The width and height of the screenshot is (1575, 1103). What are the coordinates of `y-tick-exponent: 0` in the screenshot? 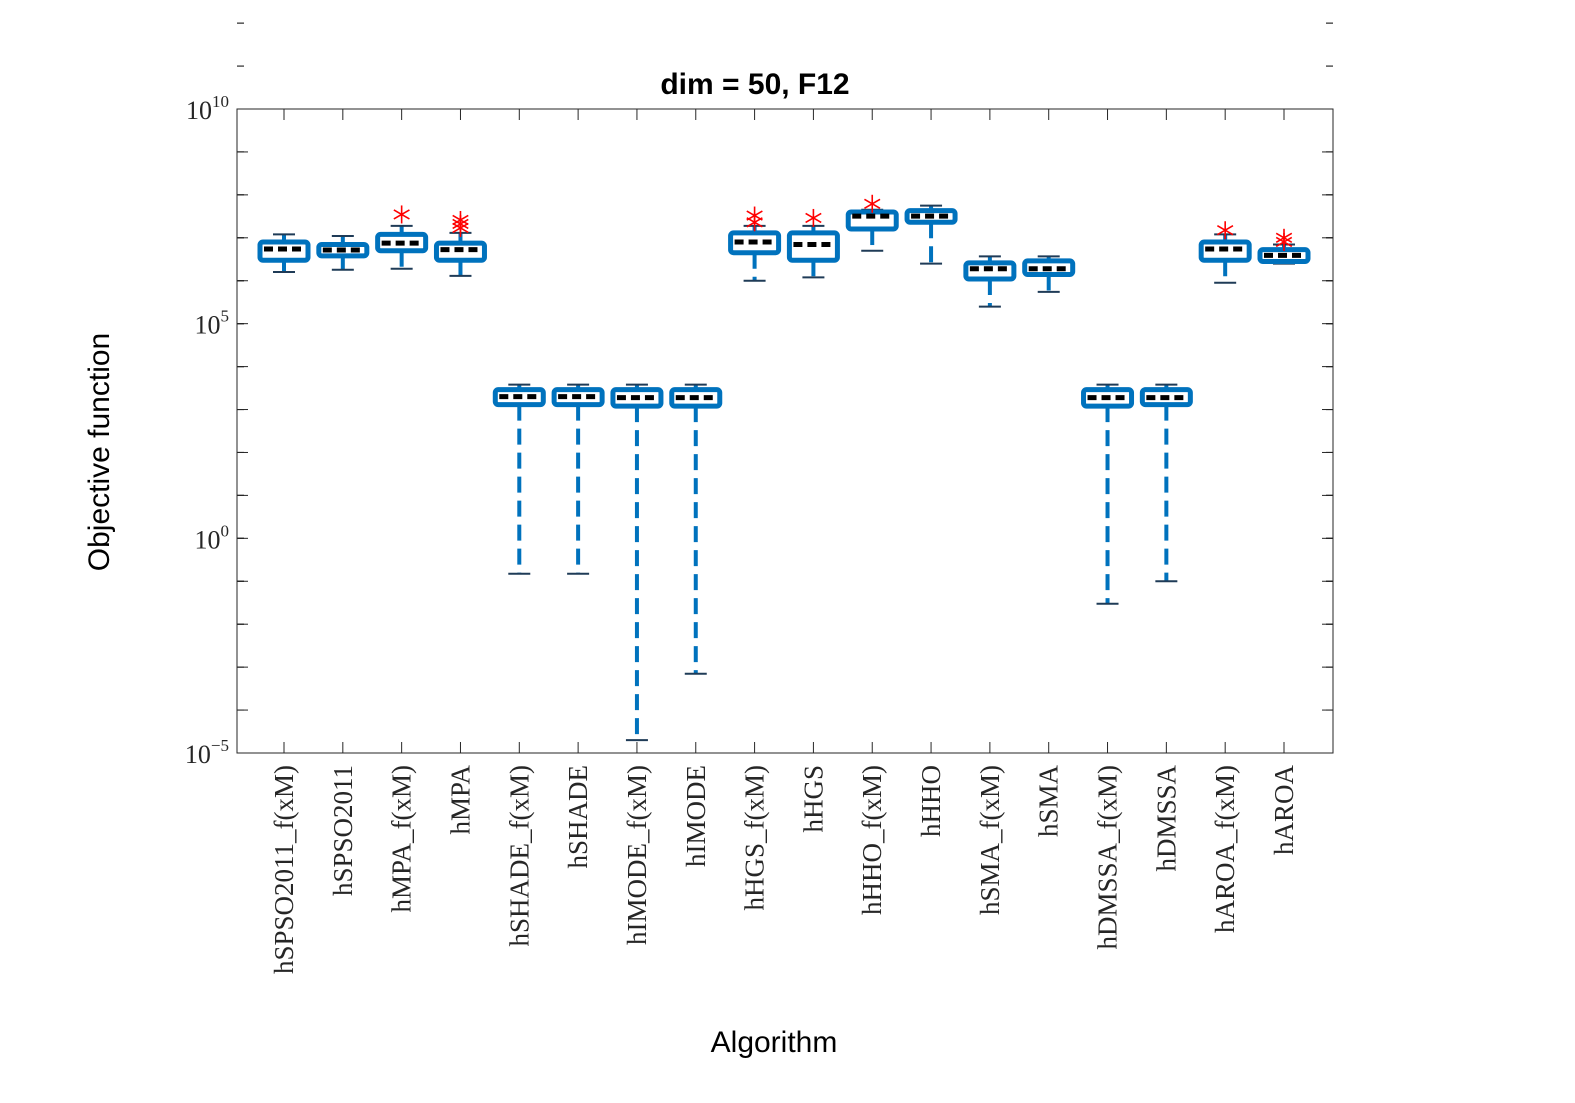 It's located at (225, 530).